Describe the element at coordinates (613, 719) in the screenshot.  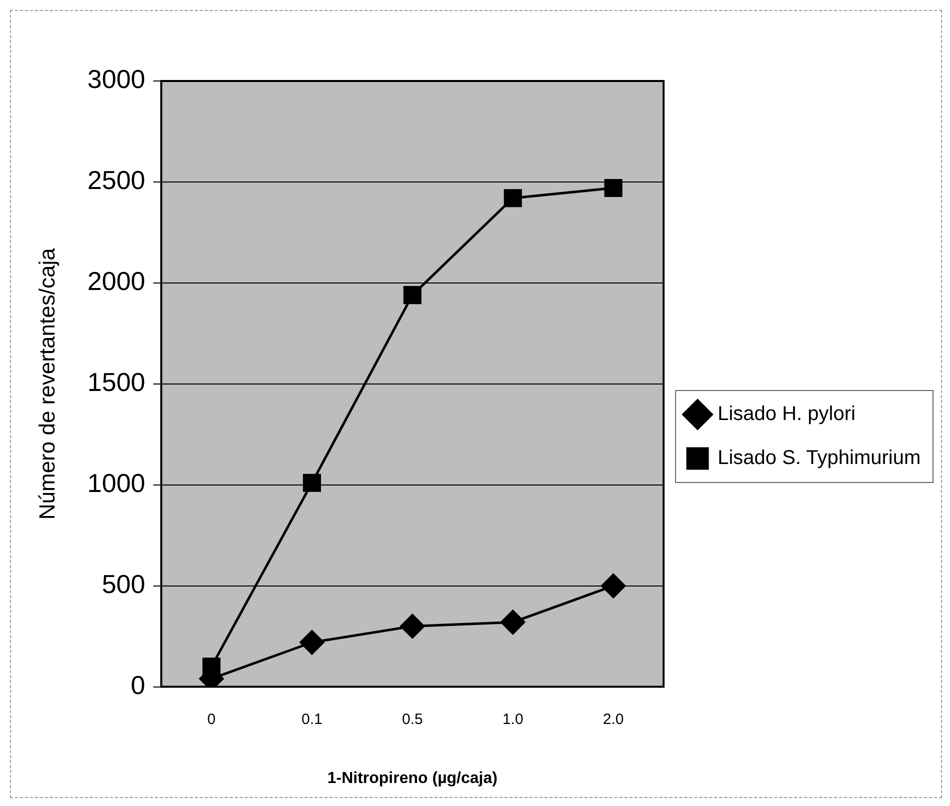
I see `x-tick-label: 2.0` at that location.